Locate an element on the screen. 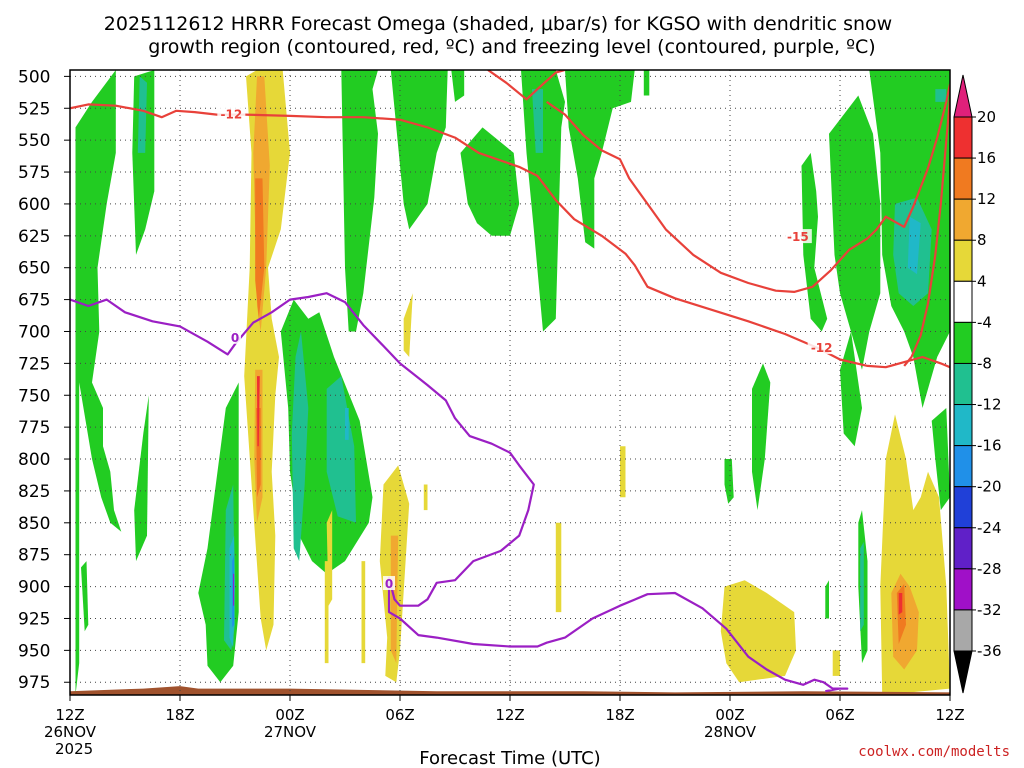 The height and width of the screenshot is (768, 1024). x-tick-label-2: 00Z is located at coordinates (289, 715).